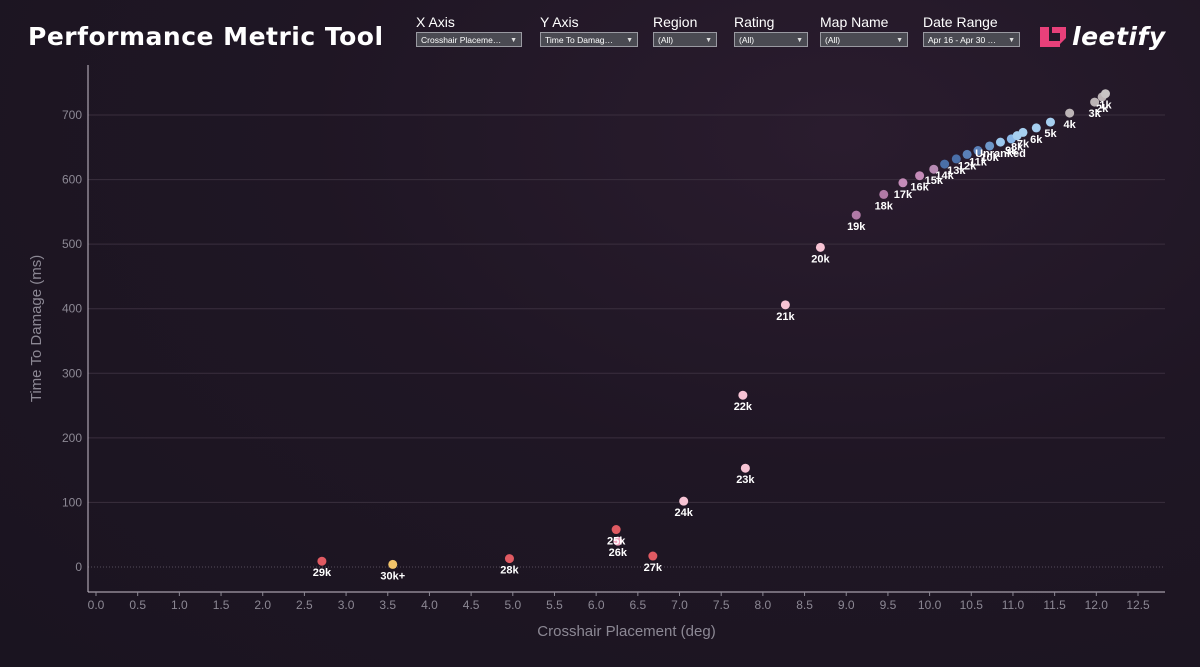  I want to click on data-label: 23k, so click(745, 480).